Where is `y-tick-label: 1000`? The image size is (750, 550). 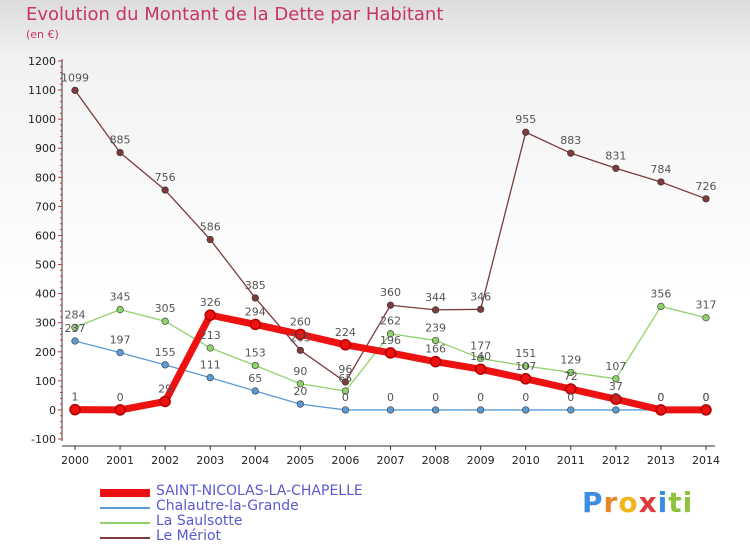
y-tick-label: 1000 is located at coordinates (42, 119).